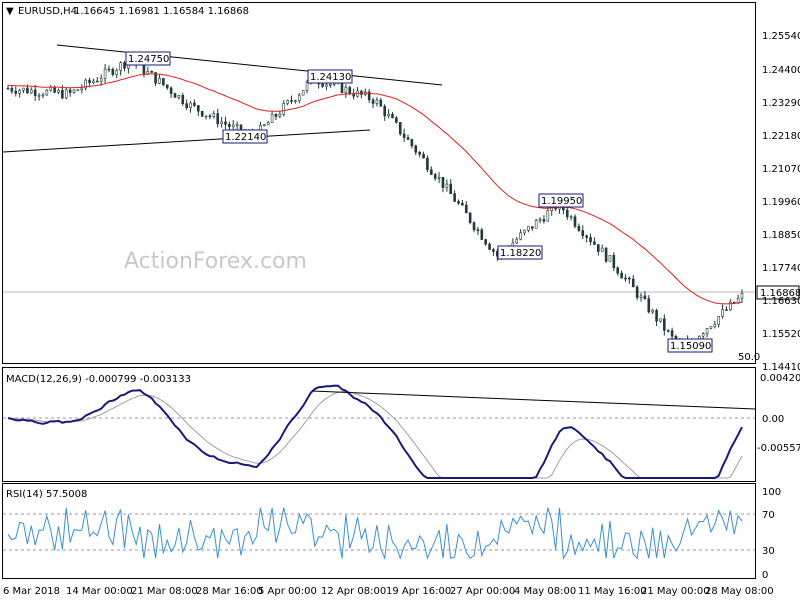 The width and height of the screenshot is (800, 600). Describe the element at coordinates (47, 11) in the screenshot. I see `symbol-label: EURUSD,H4` at that location.